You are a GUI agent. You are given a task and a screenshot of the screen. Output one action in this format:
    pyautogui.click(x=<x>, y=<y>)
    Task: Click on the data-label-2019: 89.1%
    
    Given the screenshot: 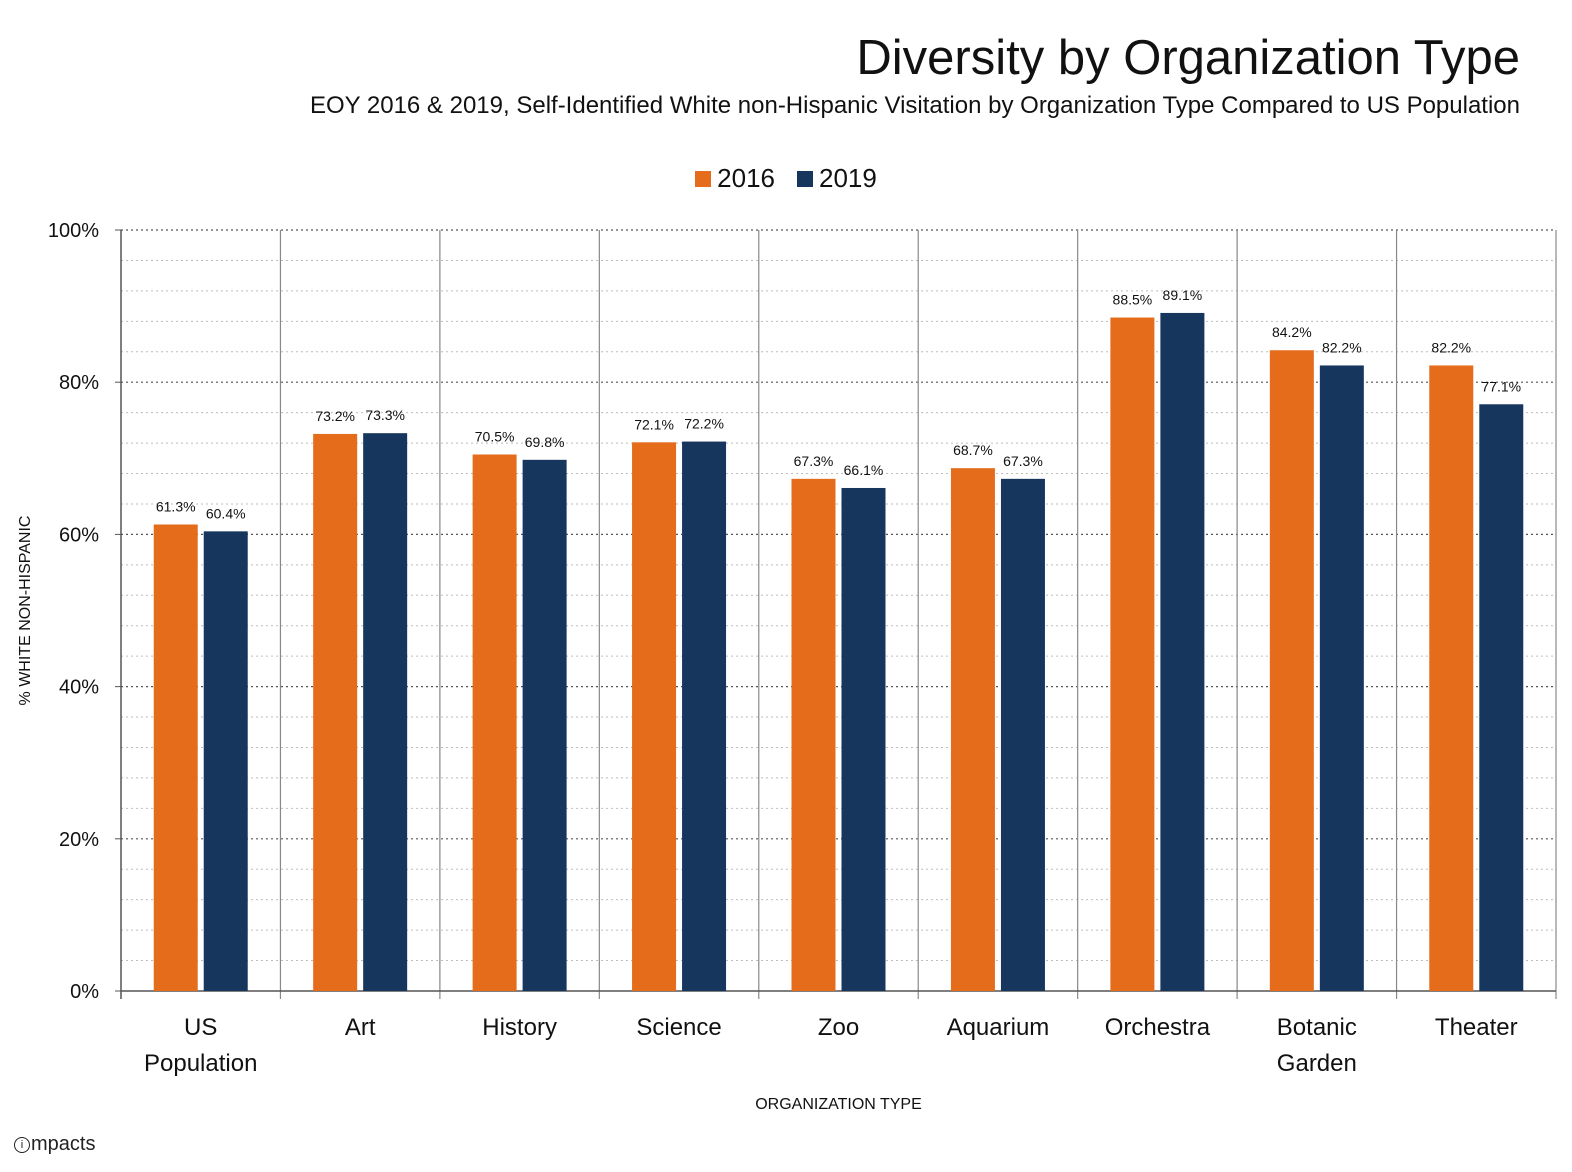 What is the action you would take?
    pyautogui.click(x=1183, y=295)
    